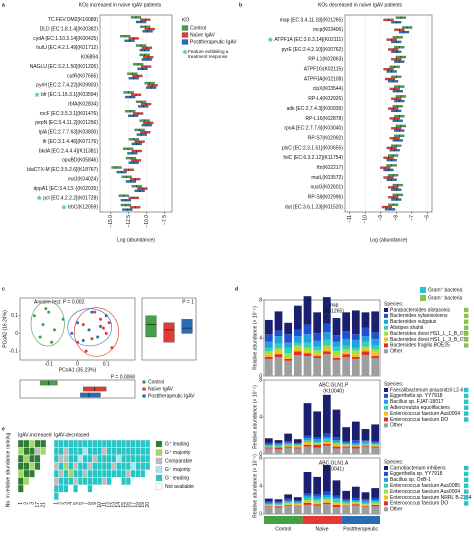 The height and width of the screenshot is (536, 474). Describe the element at coordinates (62, 170) in the screenshot. I see `y-tick-label: blaCTX-M [EC:3.5.2.6](K18767)` at that location.